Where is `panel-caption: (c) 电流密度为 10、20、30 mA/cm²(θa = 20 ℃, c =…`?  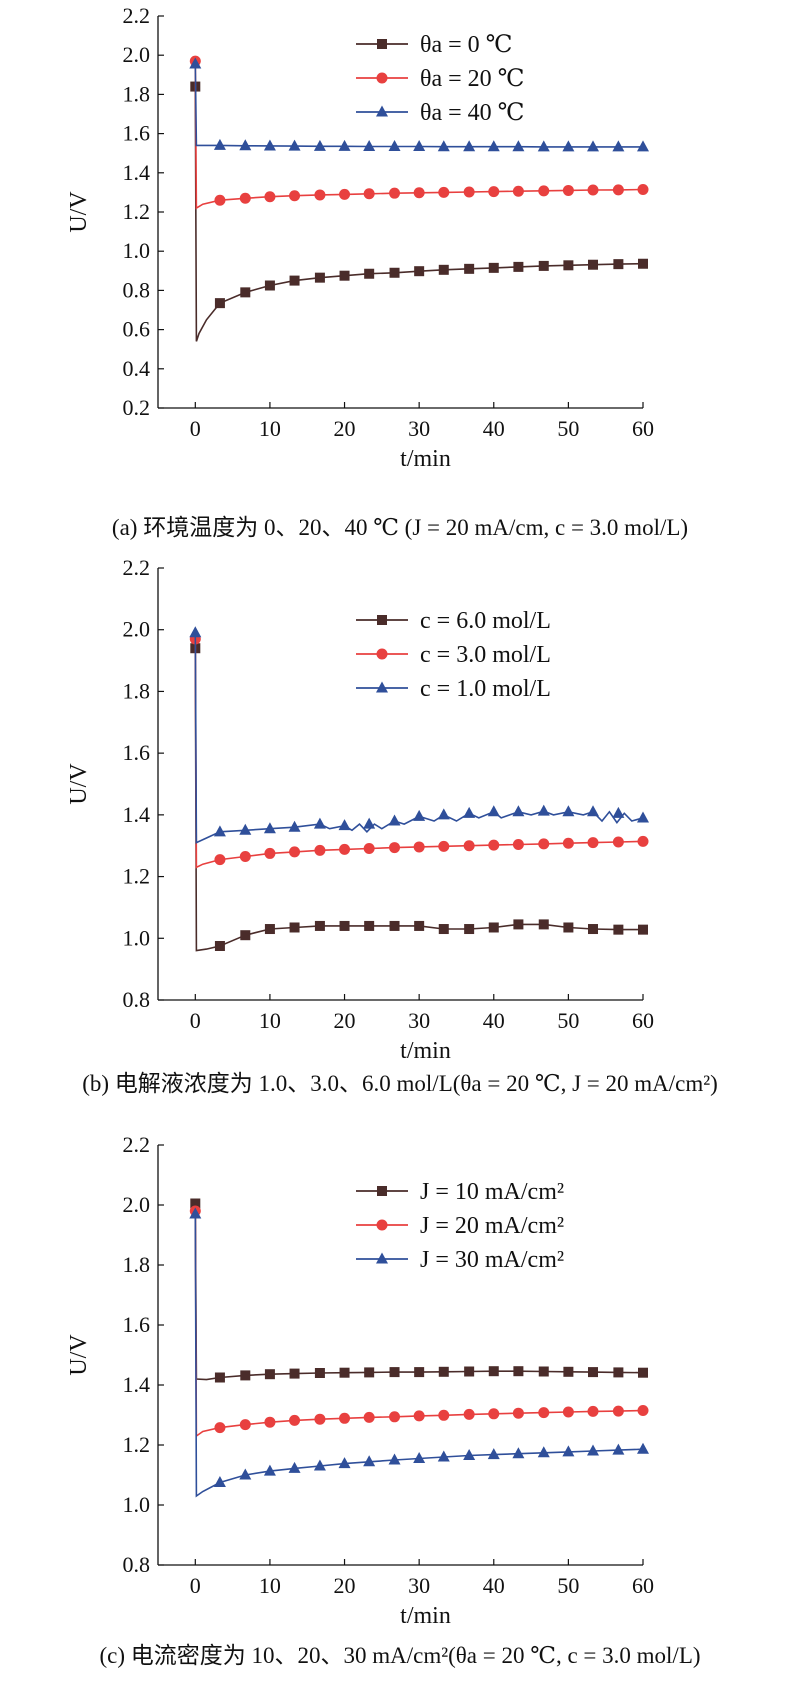
panel-caption: (c) 电流密度为 10、20、30 mA/cm²(θa = 20 ℃, c =… is located at coordinates (399, 1655).